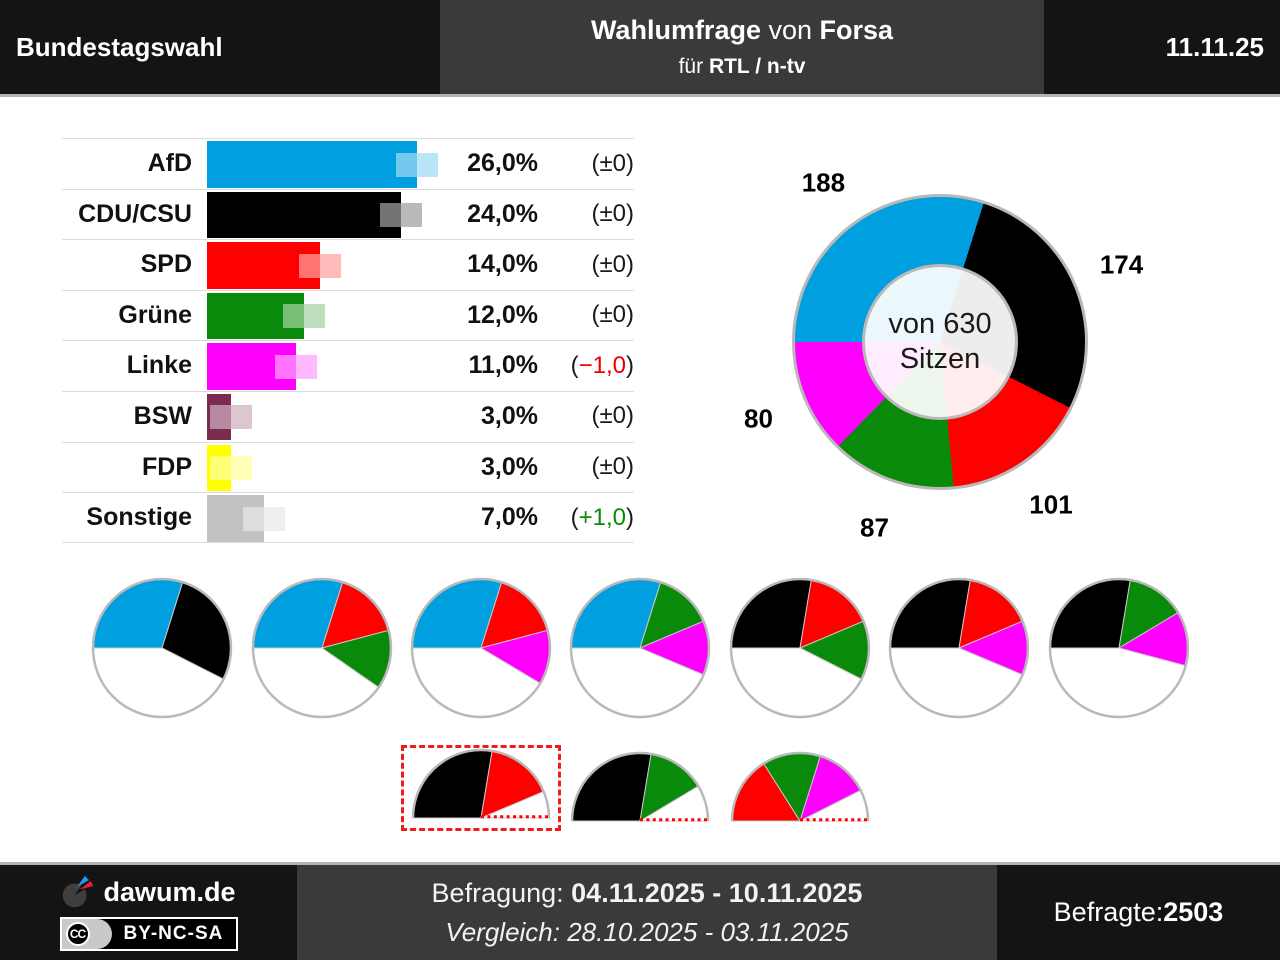 The height and width of the screenshot is (960, 1280). What do you see at coordinates (1118, 648) in the screenshot?
I see `coalition-pie-cducsu-grune-linke` at bounding box center [1118, 648].